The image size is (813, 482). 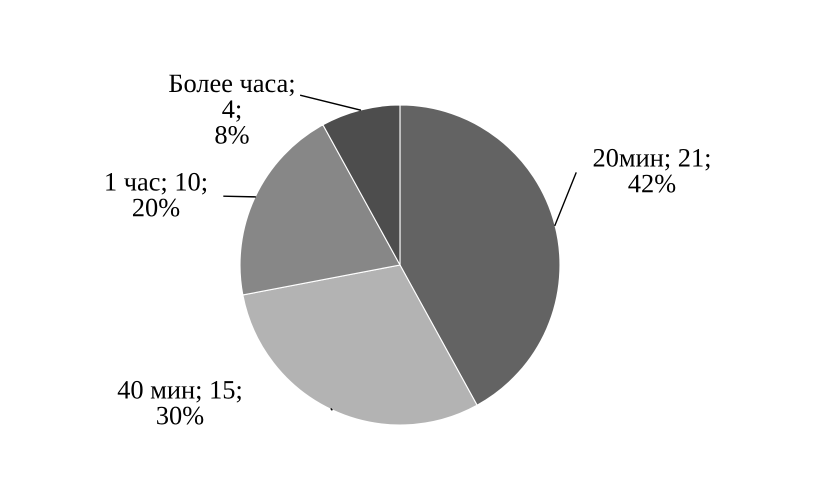 What do you see at coordinates (179, 402) in the screenshot?
I see `slice-label: 40 мин; 15; 30%` at bounding box center [179, 402].